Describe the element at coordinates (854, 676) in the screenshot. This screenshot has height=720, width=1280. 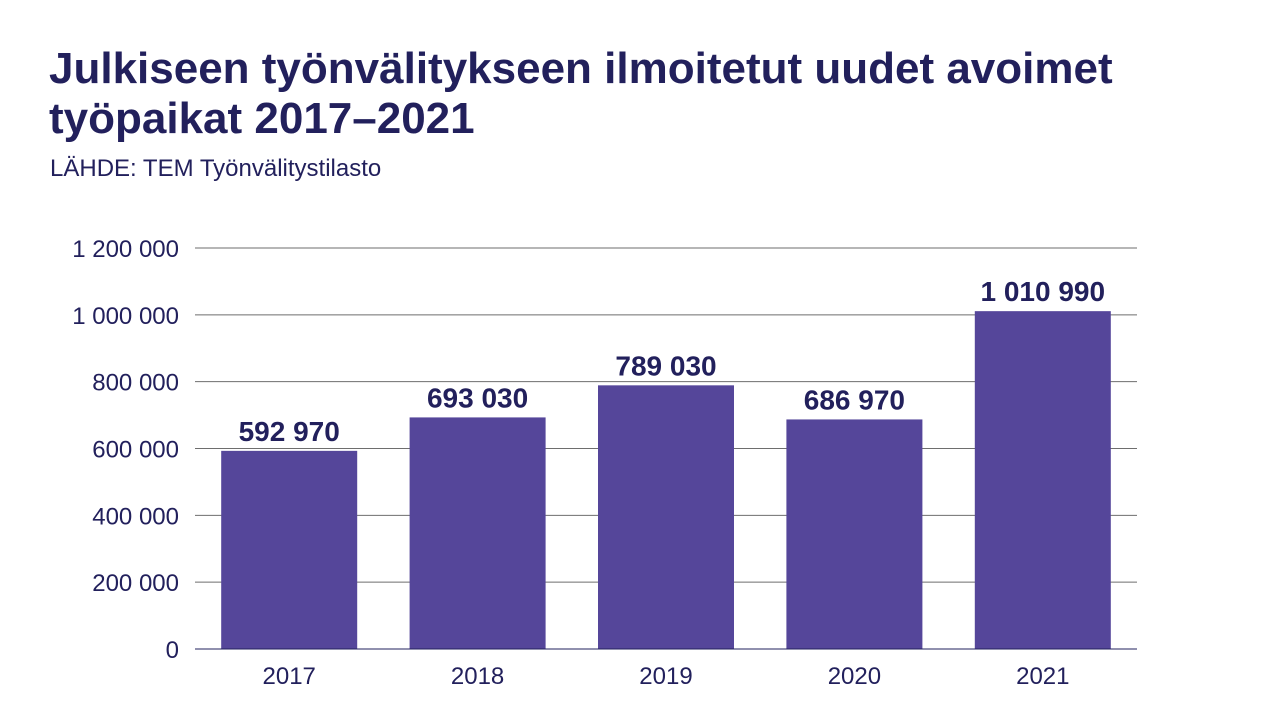
I see `x-tick-label: 2020` at that location.